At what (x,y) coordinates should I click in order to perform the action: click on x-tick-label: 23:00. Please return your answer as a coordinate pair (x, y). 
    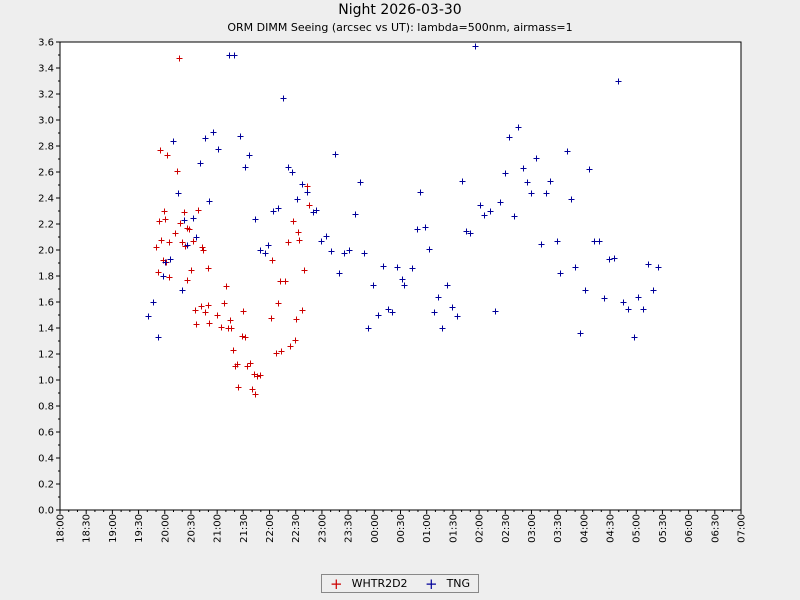
    Looking at the image, I should click on (322, 528).